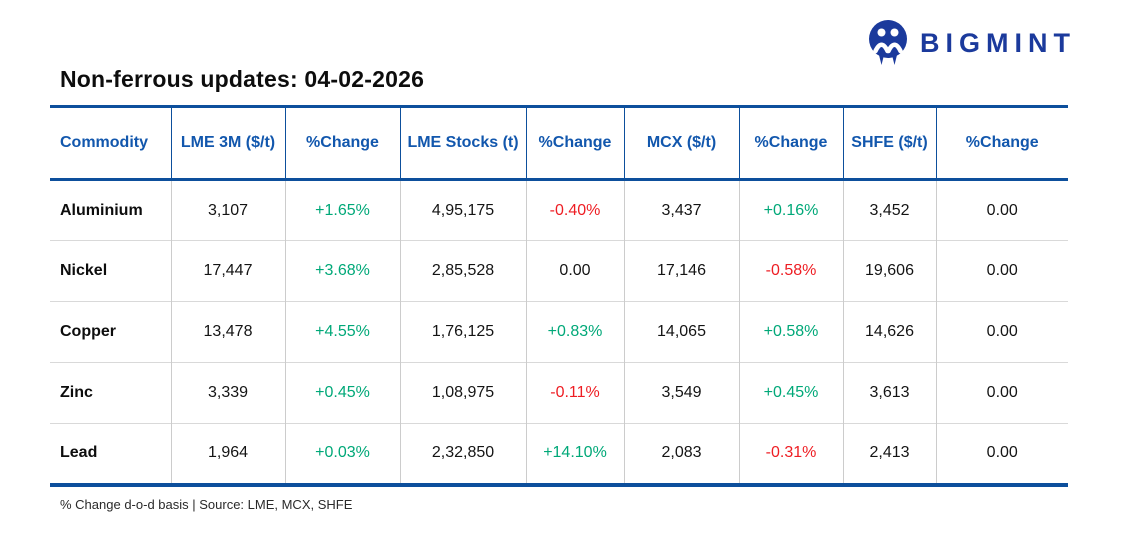 Image resolution: width=1138 pixels, height=533 pixels. I want to click on mcx-change: -0.58%, so click(790, 271).